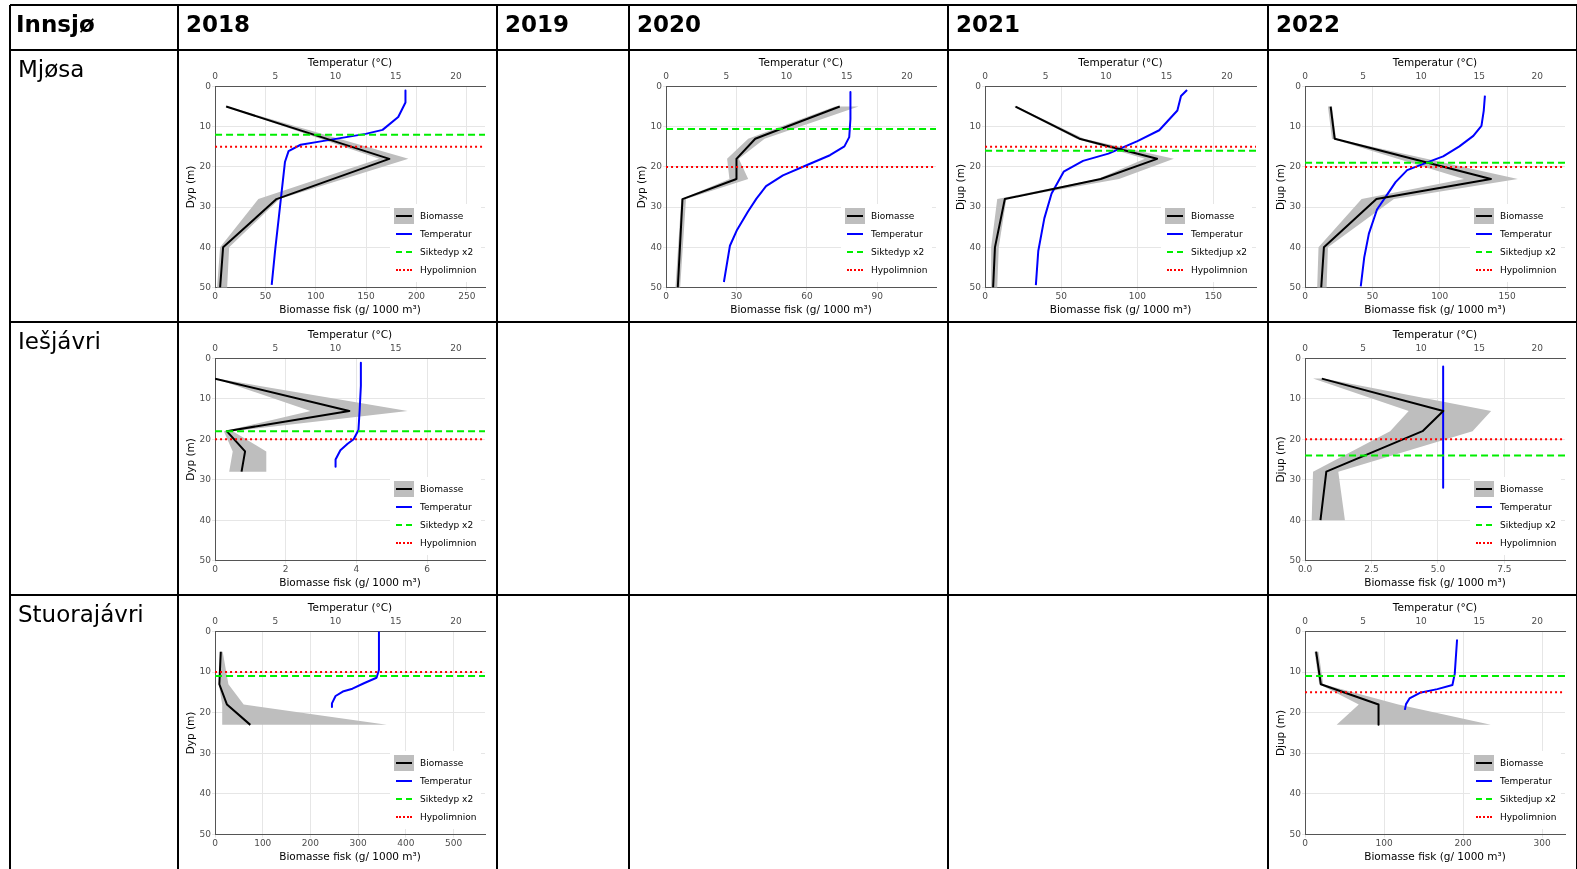 The height and width of the screenshot is (869, 1577). Describe the element at coordinates (81, 614) in the screenshot. I see `category-label: Stuorajávri` at that location.